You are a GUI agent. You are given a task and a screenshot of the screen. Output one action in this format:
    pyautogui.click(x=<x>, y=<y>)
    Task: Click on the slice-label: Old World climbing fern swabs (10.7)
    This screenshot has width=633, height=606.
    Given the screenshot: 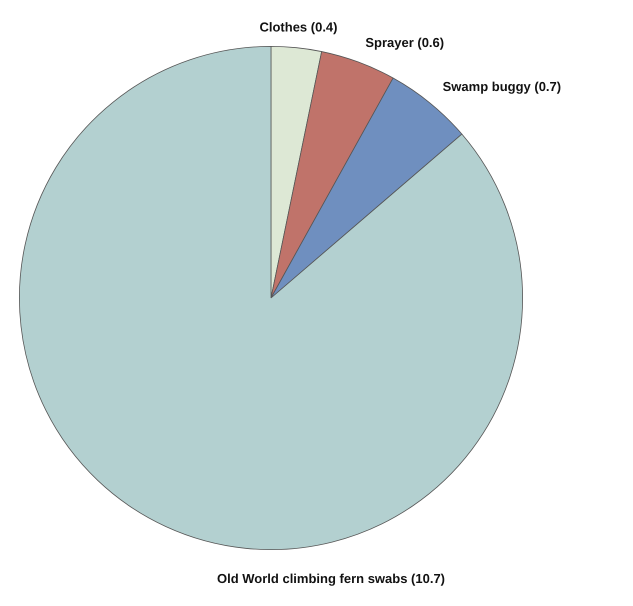 What is the action you would take?
    pyautogui.click(x=331, y=578)
    